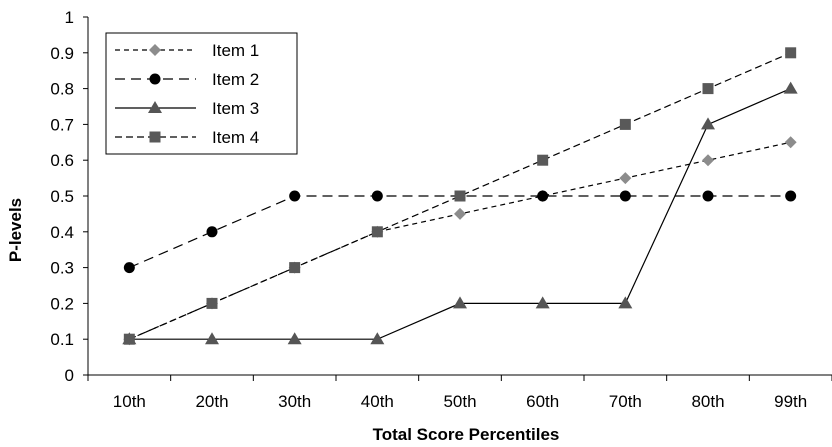  What do you see at coordinates (235, 79) in the screenshot?
I see `legend-label: Item 2` at bounding box center [235, 79].